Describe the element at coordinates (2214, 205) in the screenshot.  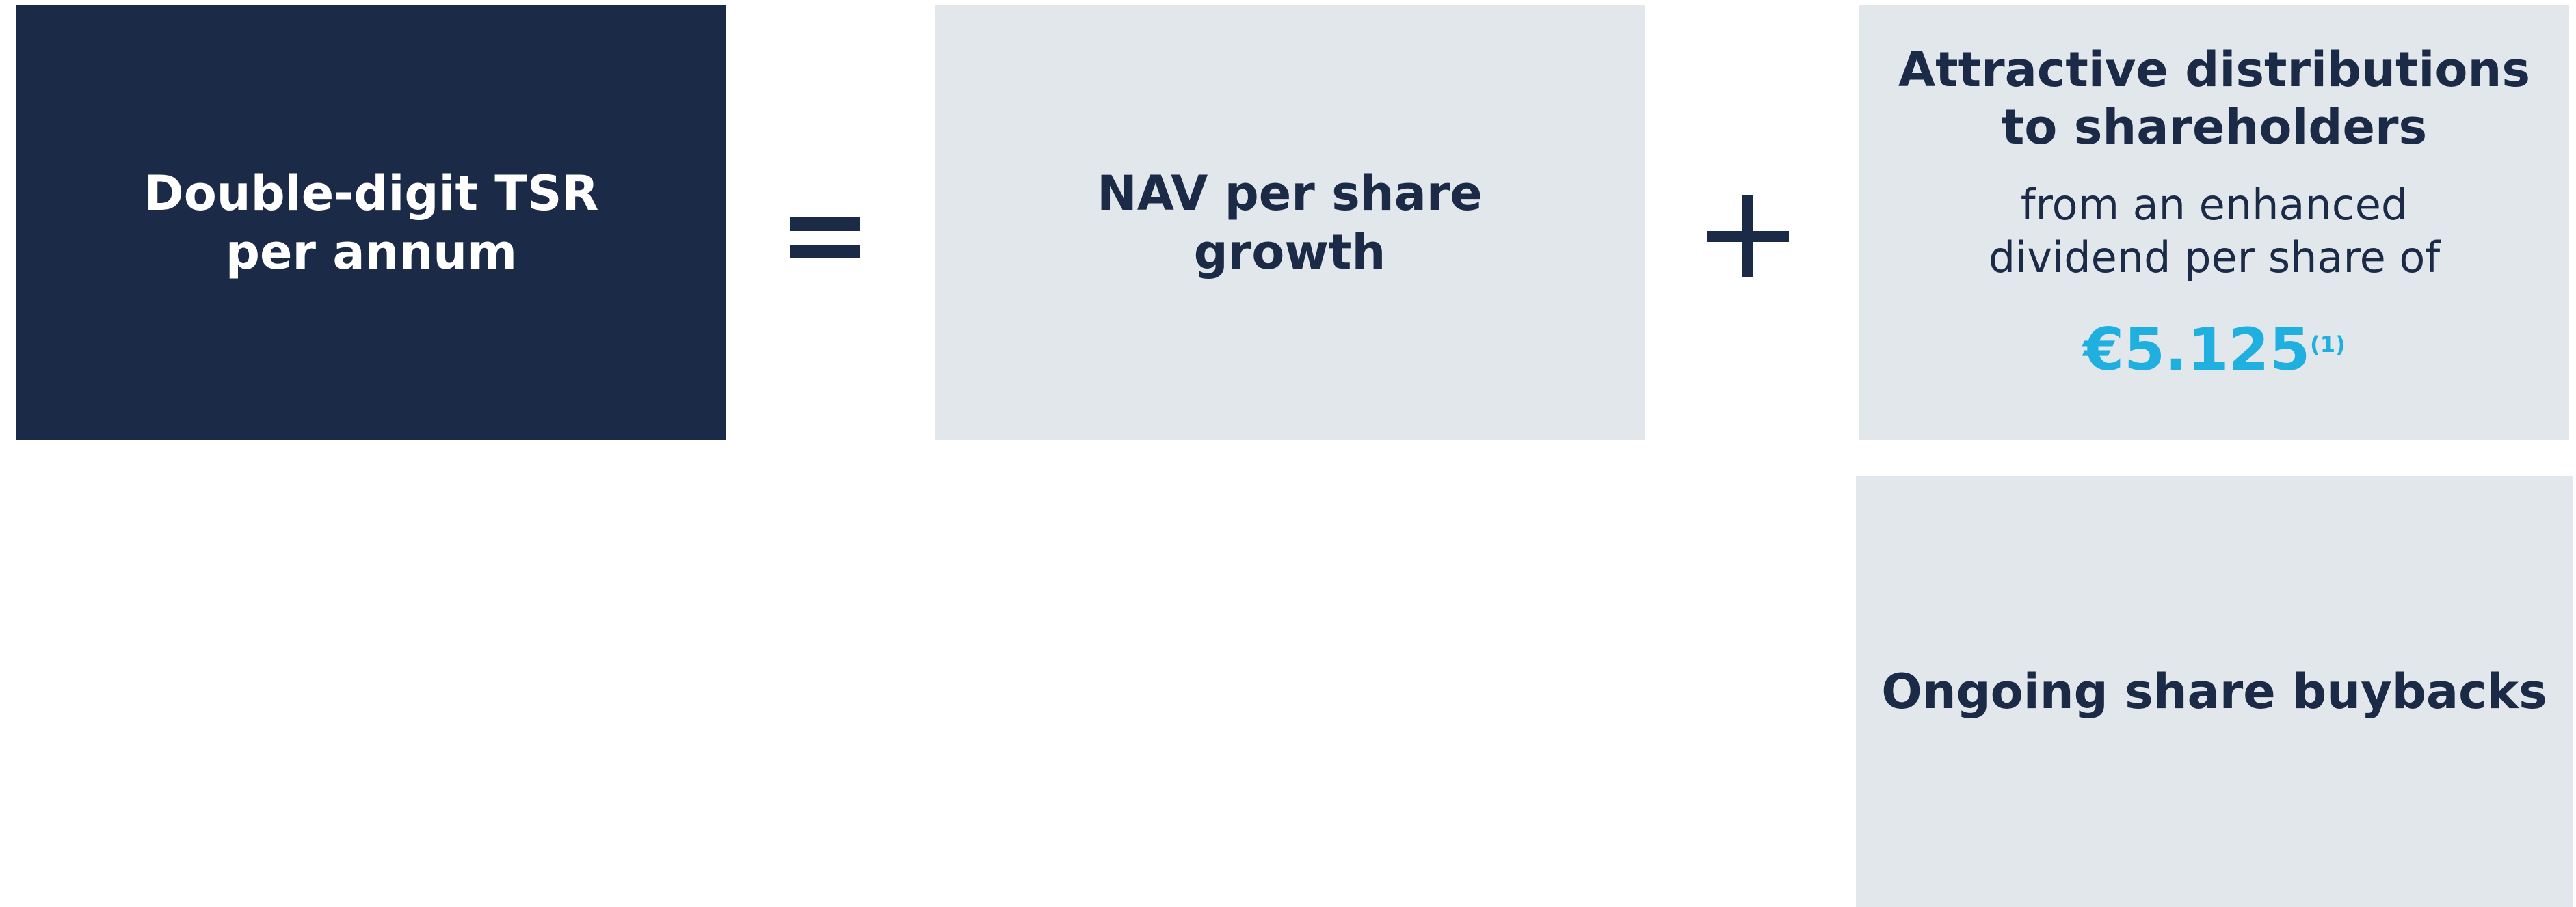
I see `distributions-subtitle: from an enhanced` at that location.